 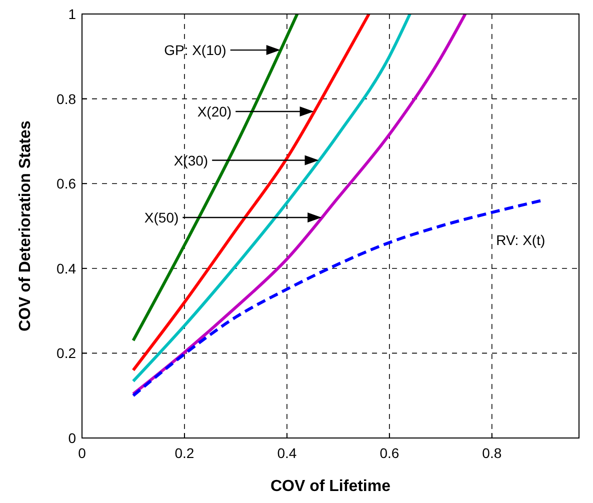 I want to click on y-tick-label: 0.8, so click(x=66, y=98).